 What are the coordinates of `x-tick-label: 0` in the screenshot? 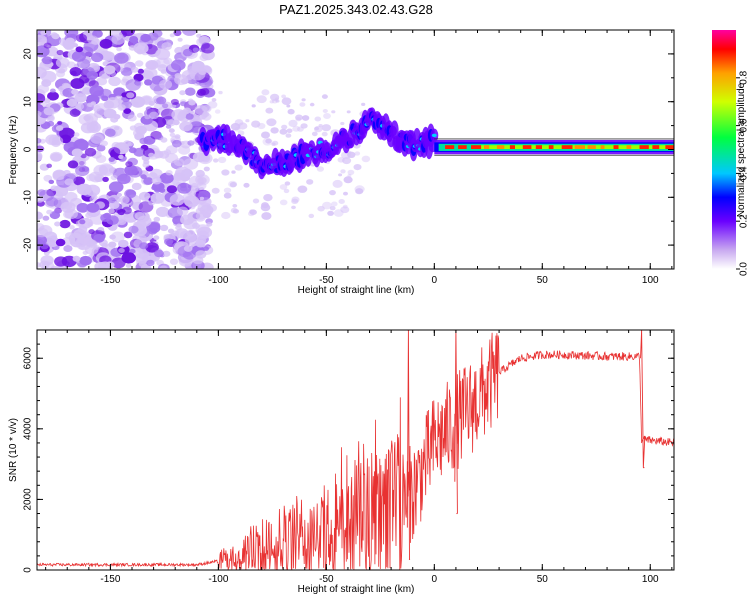 It's located at (435, 280).